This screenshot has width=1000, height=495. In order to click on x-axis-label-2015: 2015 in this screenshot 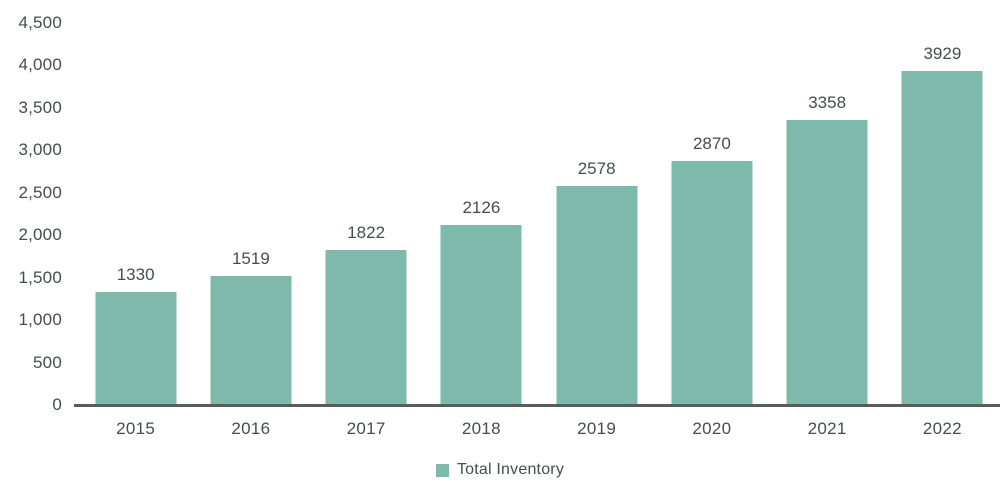, I will do `click(136, 428)`.